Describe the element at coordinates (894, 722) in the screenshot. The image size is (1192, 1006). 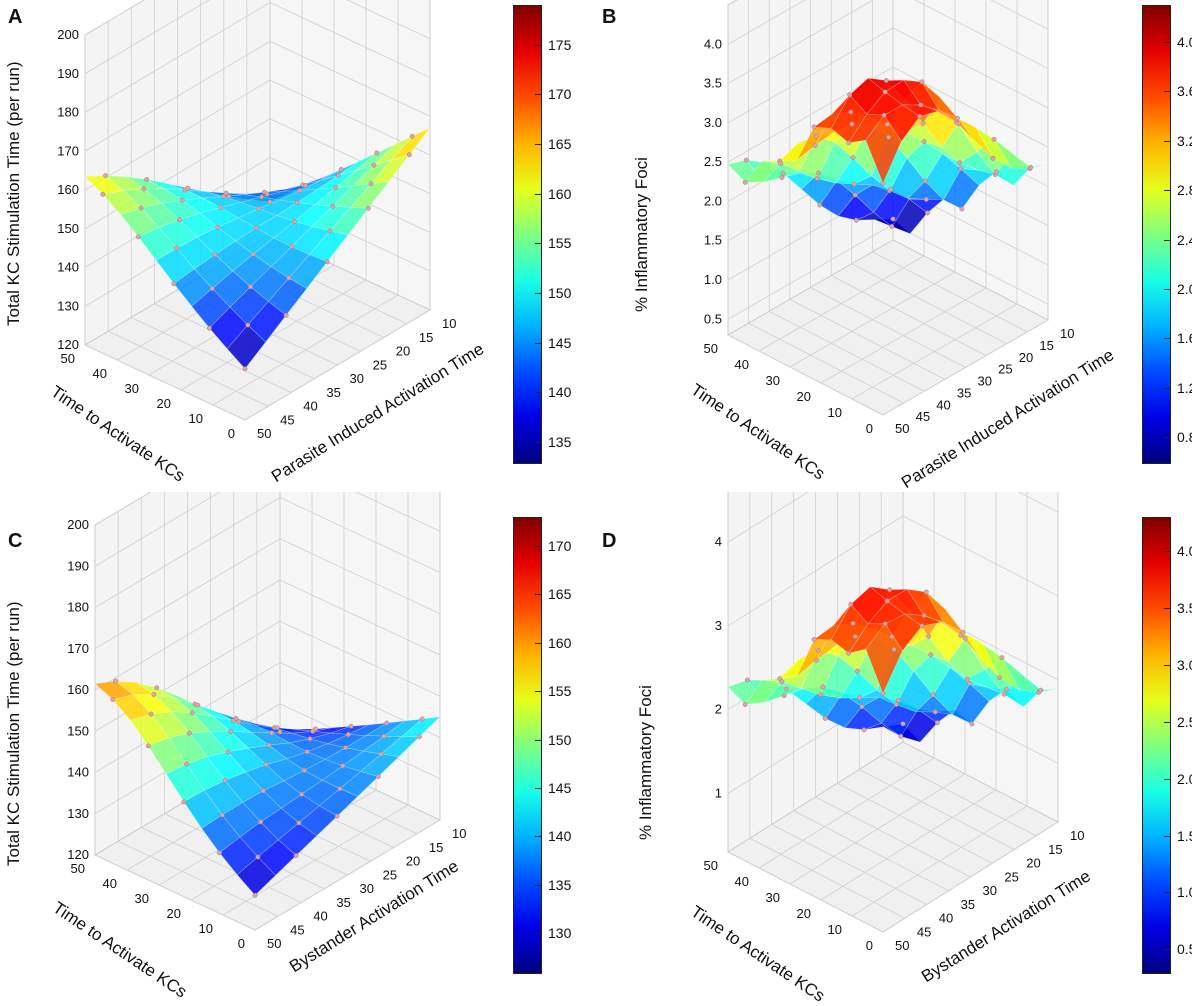
I see `surface-plot: 0 10 20 30 40 50 10 15 20 25 30 35 40 45 50 1 2 3 4` at that location.